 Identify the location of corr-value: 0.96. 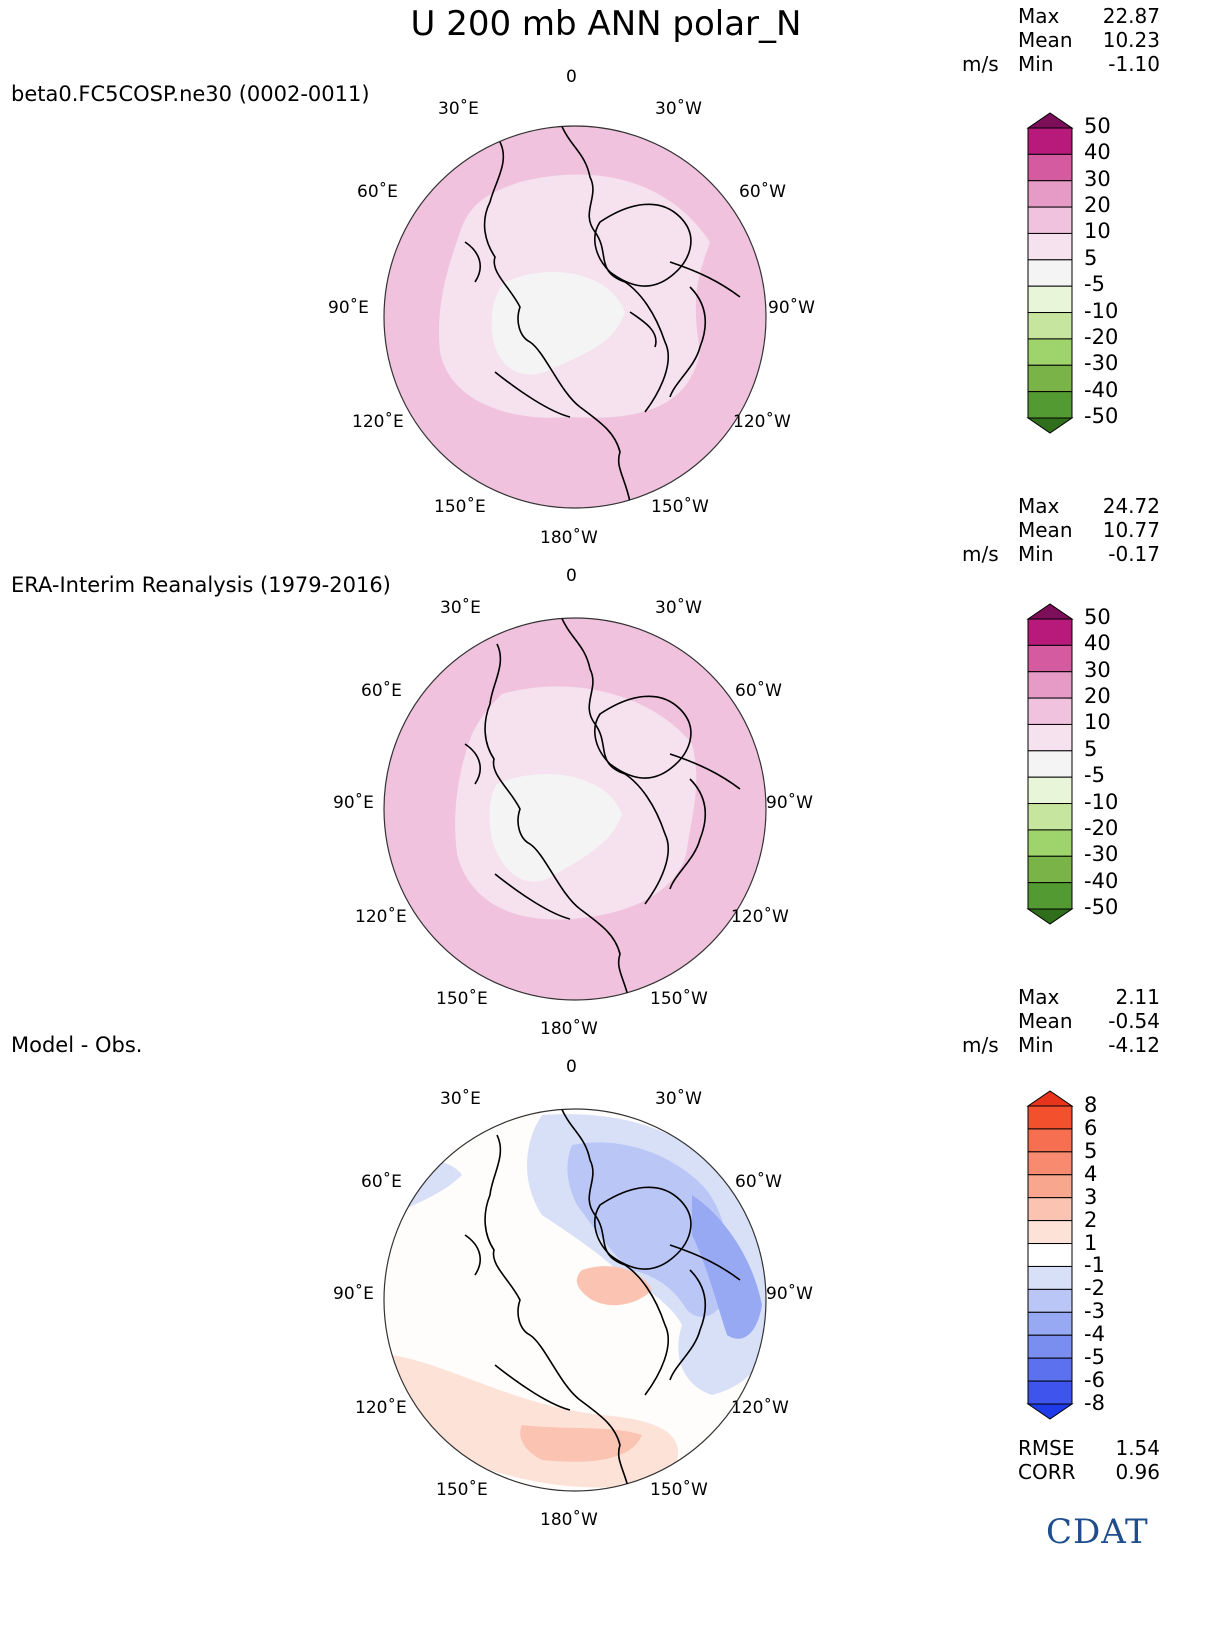
(1137, 1472).